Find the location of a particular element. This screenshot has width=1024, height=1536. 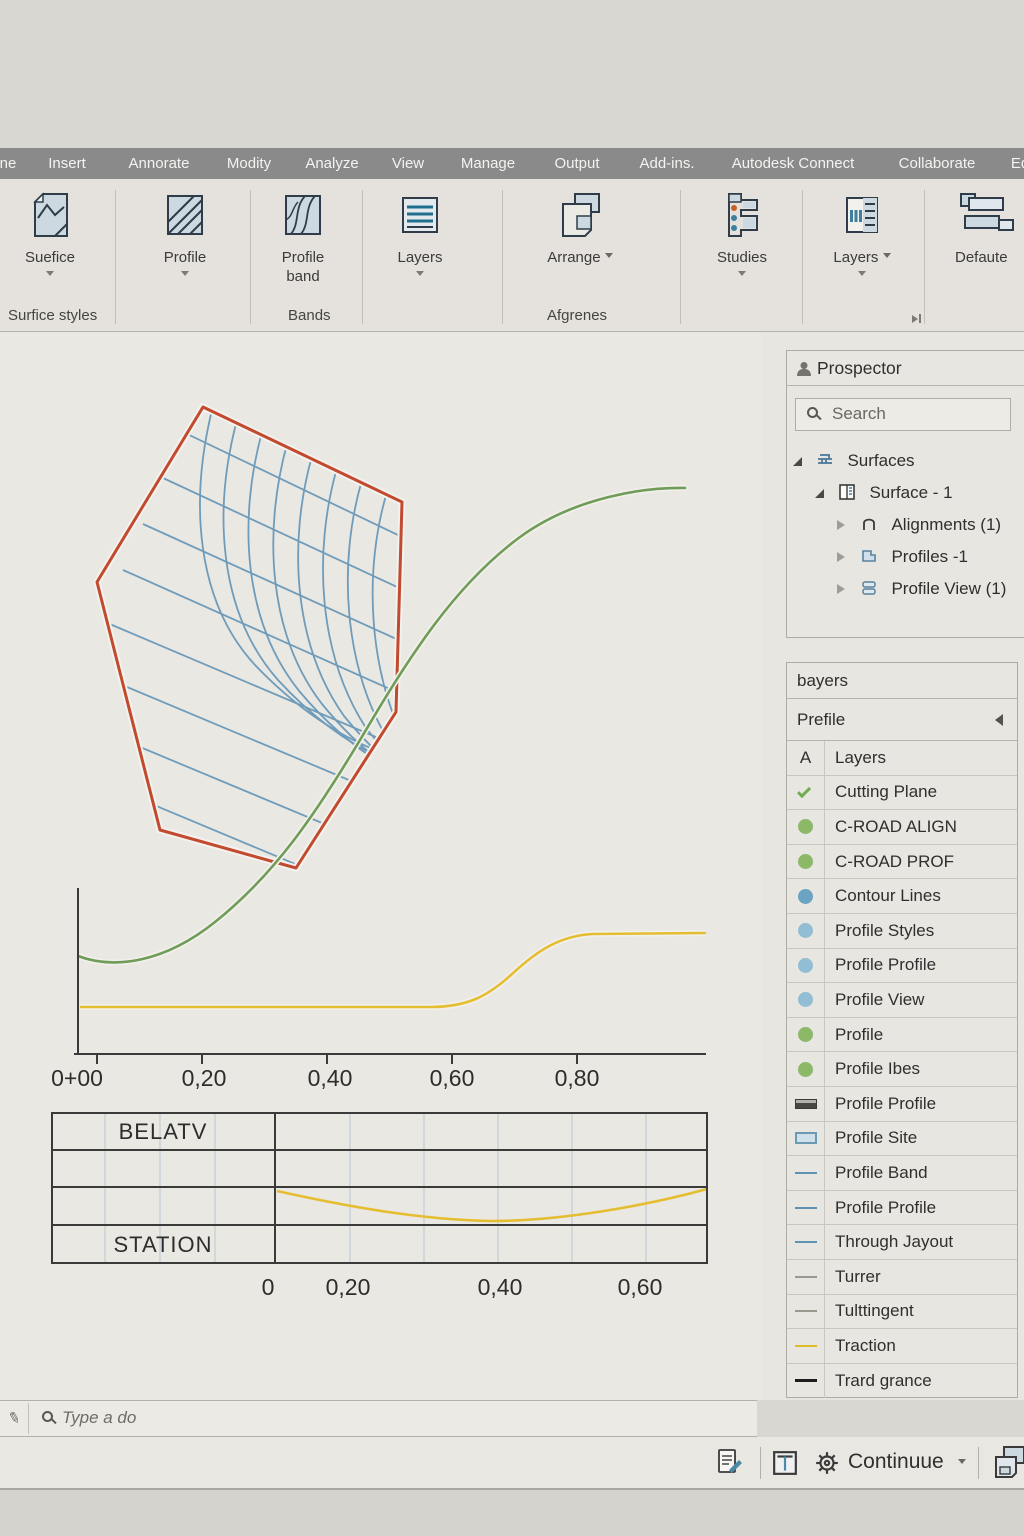

tree-item-alignments: Alignments (1) is located at coordinates (919, 525).